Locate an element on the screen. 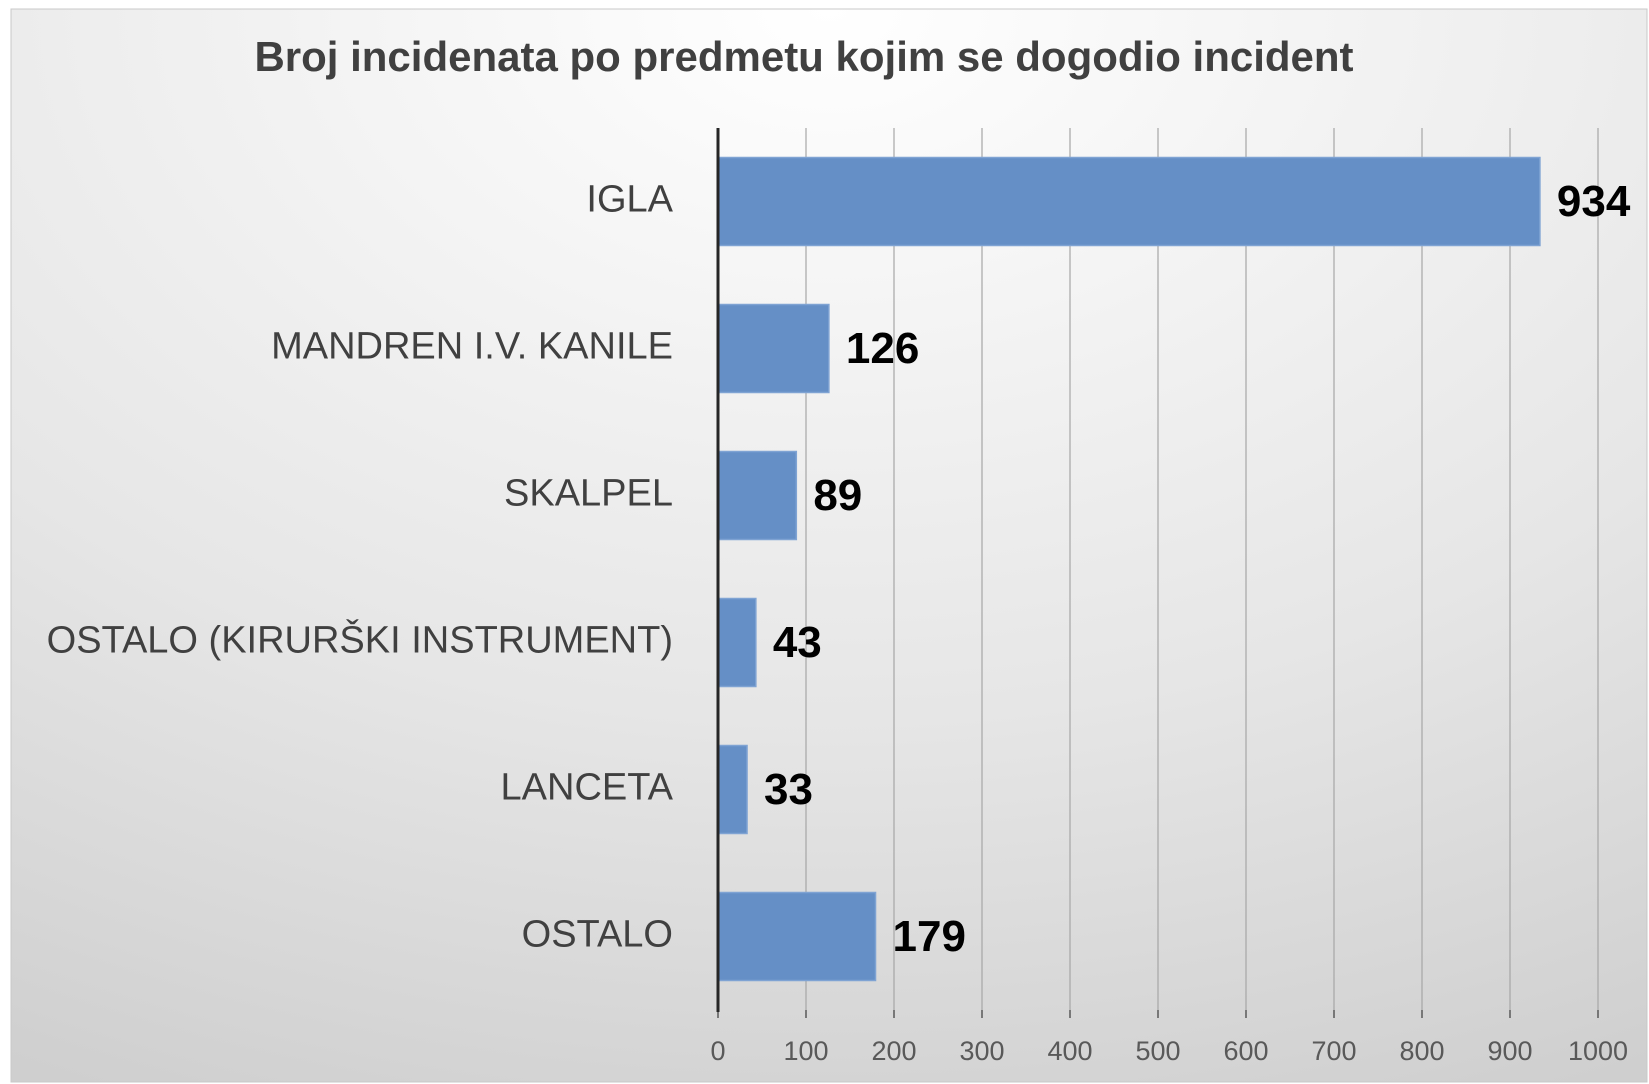 Image resolution: width=1649 pixels, height=1084 pixels. y-tick-label: SKALPEL is located at coordinates (588, 494).